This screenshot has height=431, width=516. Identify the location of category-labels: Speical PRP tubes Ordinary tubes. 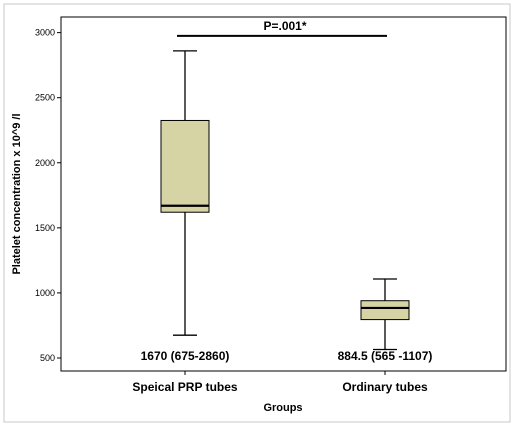
(280, 382).